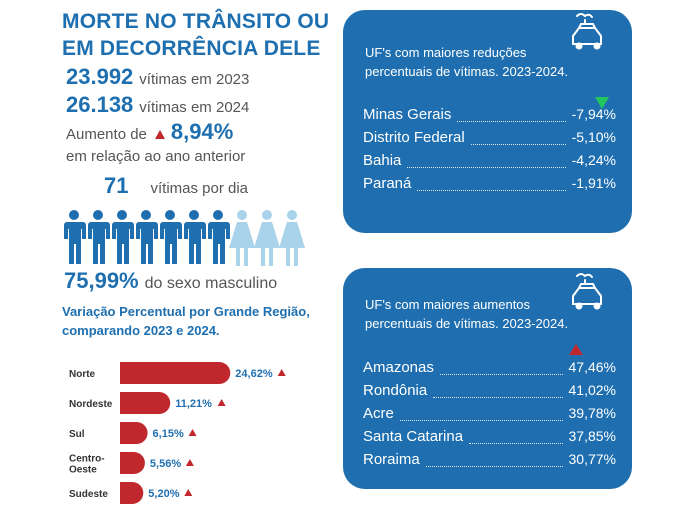 This screenshot has width=688, height=515. What do you see at coordinates (100, 76) in the screenshot?
I see `stat-value: 23.992` at bounding box center [100, 76].